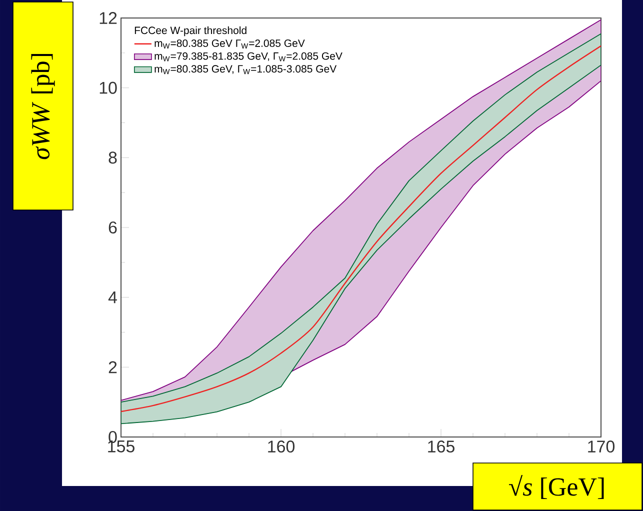 This screenshot has width=643, height=511. What do you see at coordinates (112, 227) in the screenshot?
I see `y-tick-label: 6` at bounding box center [112, 227].